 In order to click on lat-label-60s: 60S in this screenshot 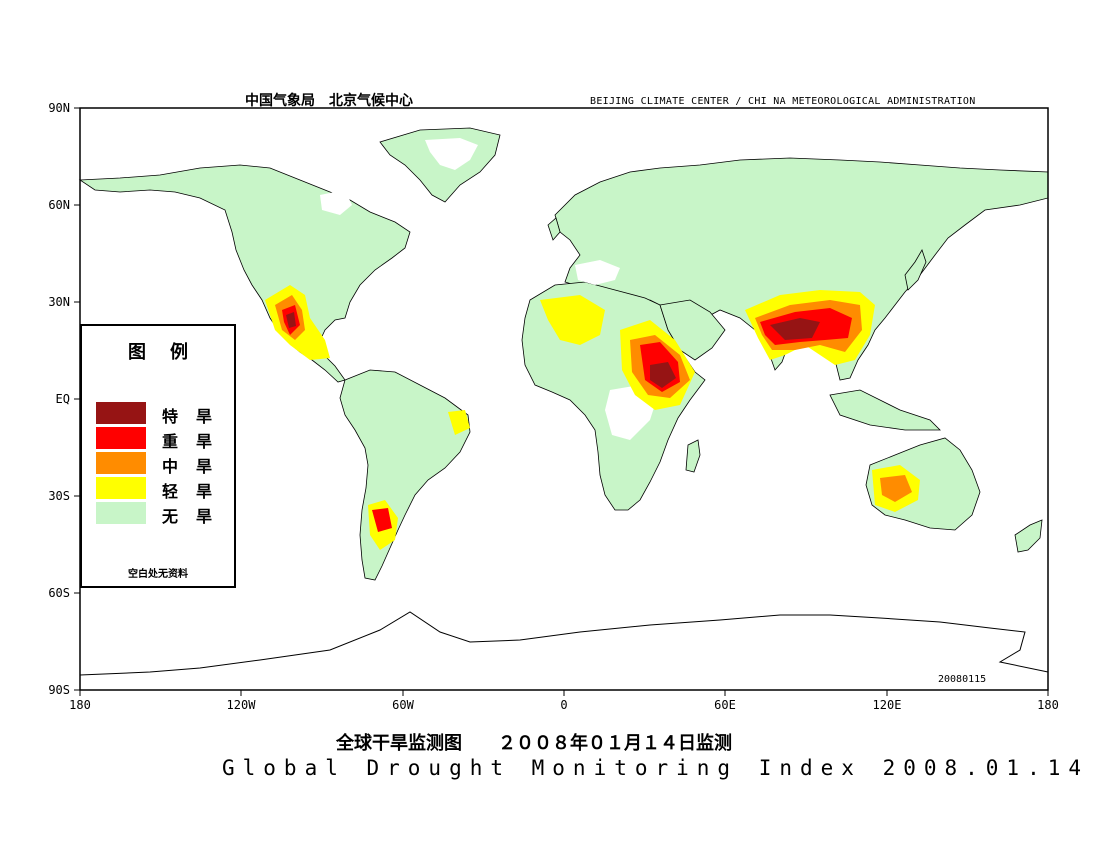, I will do `click(59, 593)`.